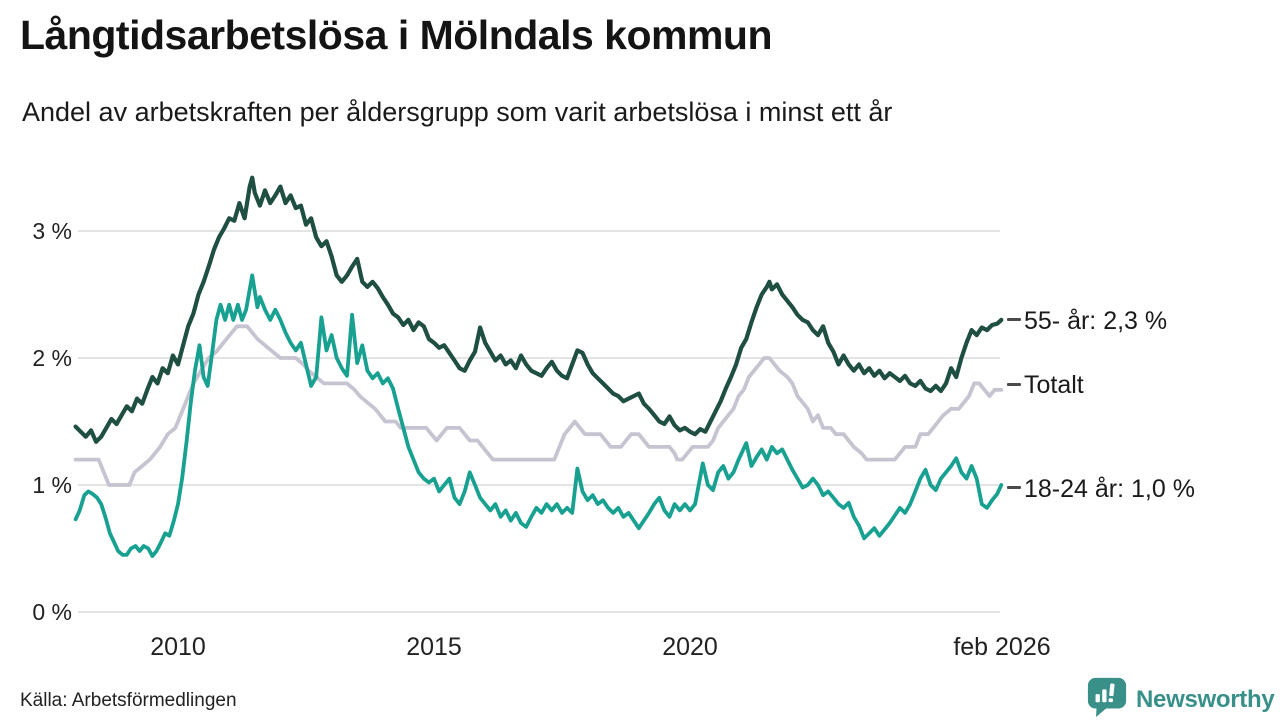 The image size is (1280, 720). What do you see at coordinates (396, 35) in the screenshot?
I see `page-title: Långtidsarbetslösa i Mölndals kommun` at bounding box center [396, 35].